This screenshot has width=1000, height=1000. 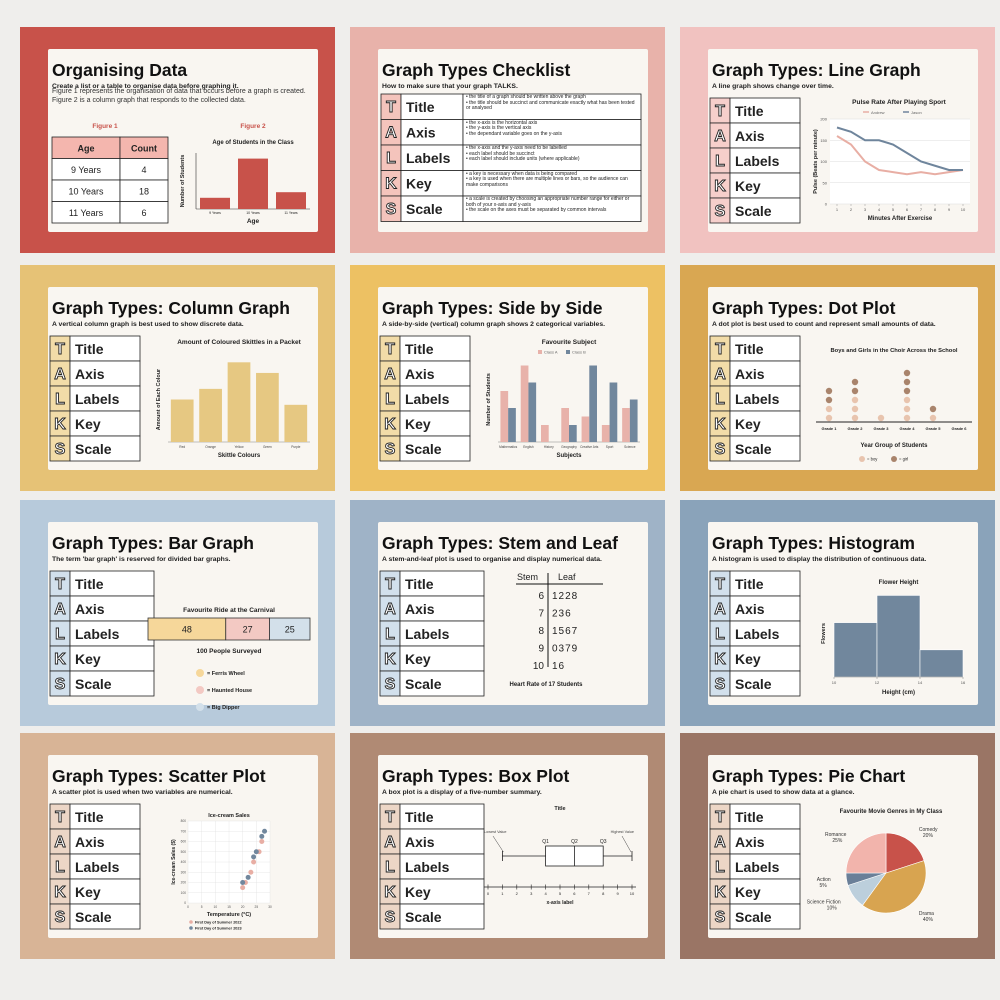 I want to click on stem: 7, so click(x=541, y=614).